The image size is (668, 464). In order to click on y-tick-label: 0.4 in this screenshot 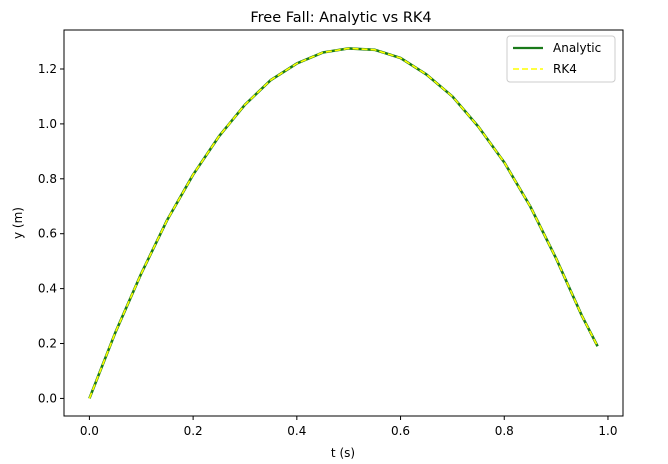, I will do `click(47, 289)`.